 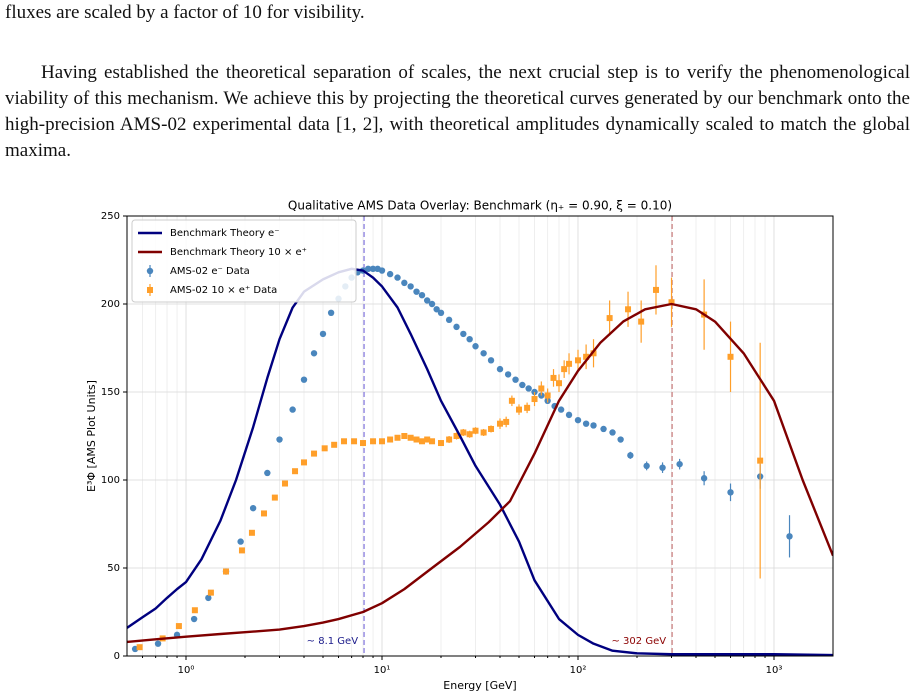 What do you see at coordinates (91, 436) in the screenshot?
I see `y-axis-label: E³Φ [AMS Plot Units]` at bounding box center [91, 436].